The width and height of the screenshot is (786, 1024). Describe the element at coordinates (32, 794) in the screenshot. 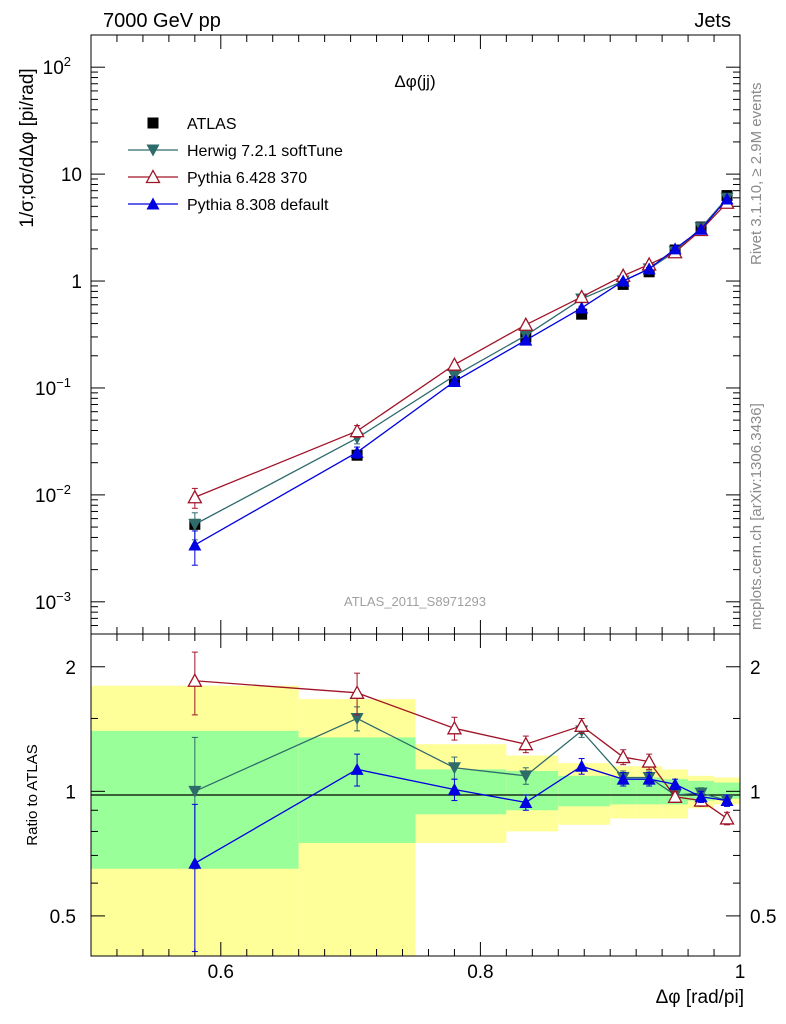

I see `ratio-y-axis-label: Ratio to ATLAS` at that location.